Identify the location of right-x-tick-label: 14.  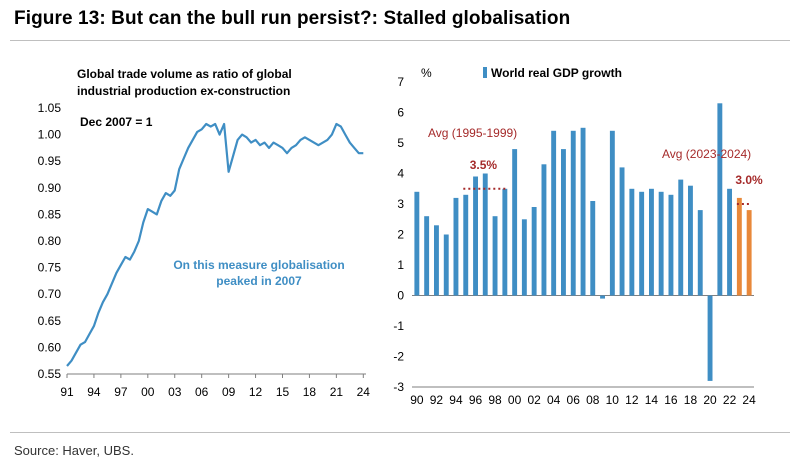
(652, 400).